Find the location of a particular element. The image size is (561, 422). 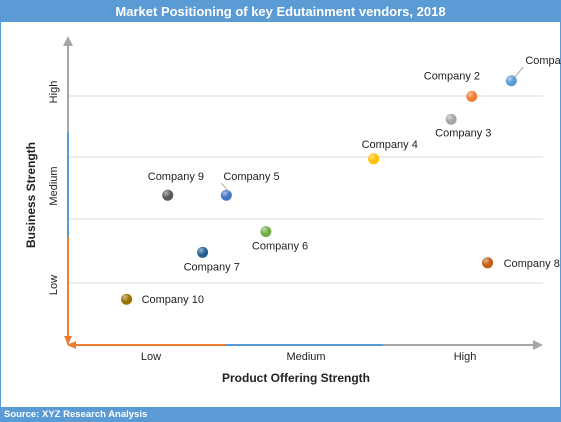

y-axis-title: Business Strength is located at coordinates (31, 195).